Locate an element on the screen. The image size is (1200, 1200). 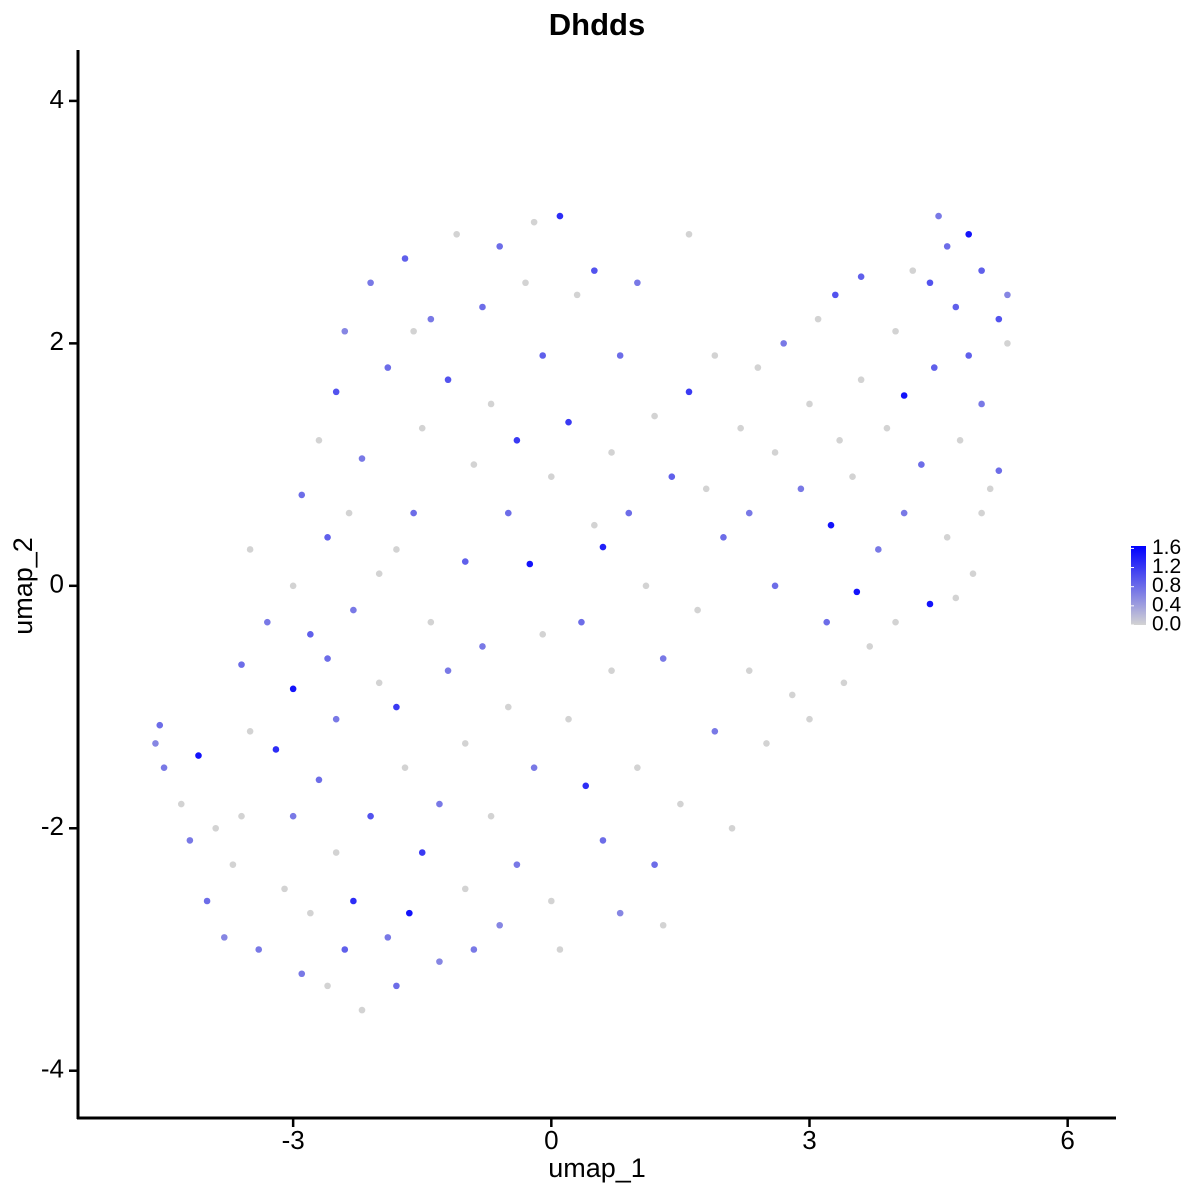
colorbar-tick-label: 0.4 is located at coordinates (1167, 604).